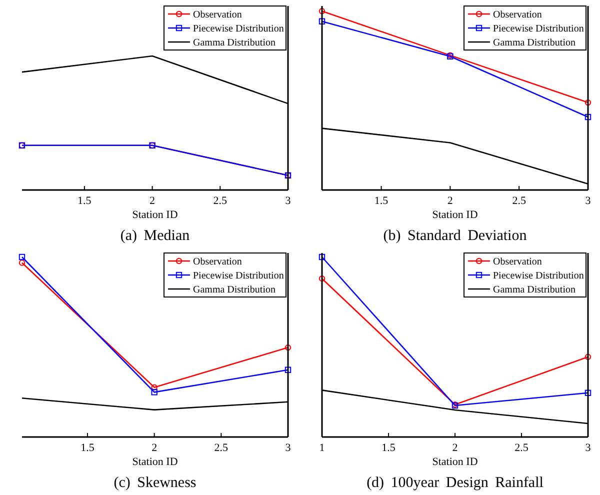 The height and width of the screenshot is (495, 600). What do you see at coordinates (455, 483) in the screenshot?
I see `text: (d) 100year Design Rainfall` at bounding box center [455, 483].